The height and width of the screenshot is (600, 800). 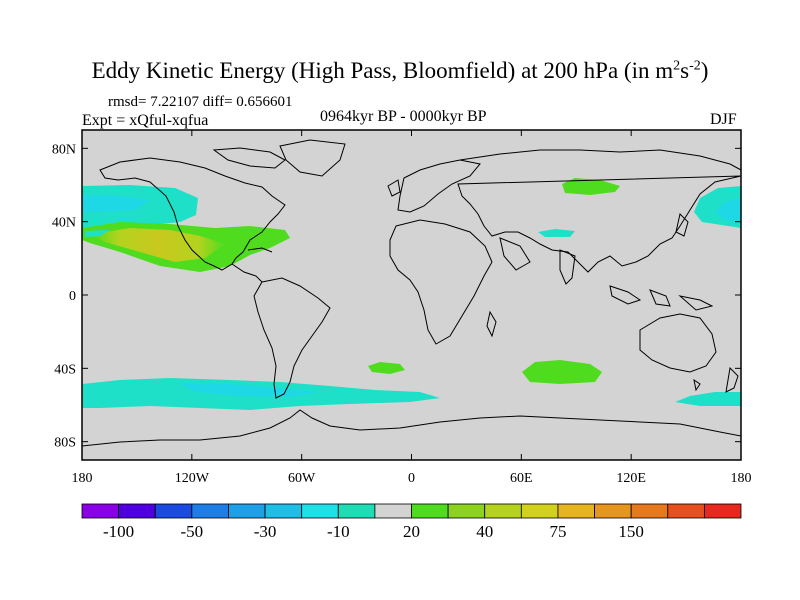 What do you see at coordinates (562, 372) in the screenshot?
I see `anomaly-south-indian` at bounding box center [562, 372].